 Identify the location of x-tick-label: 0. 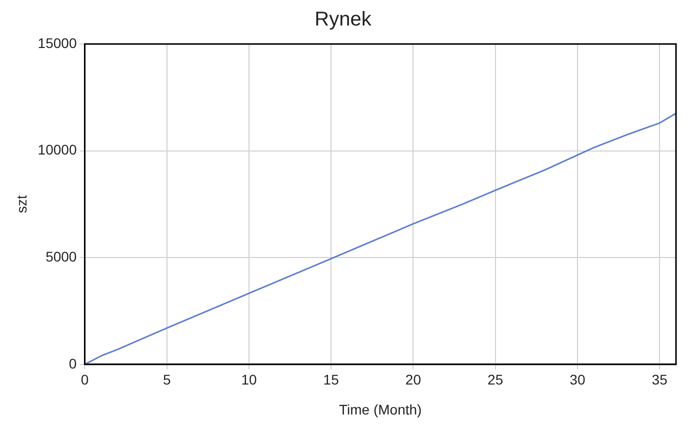
(84, 380).